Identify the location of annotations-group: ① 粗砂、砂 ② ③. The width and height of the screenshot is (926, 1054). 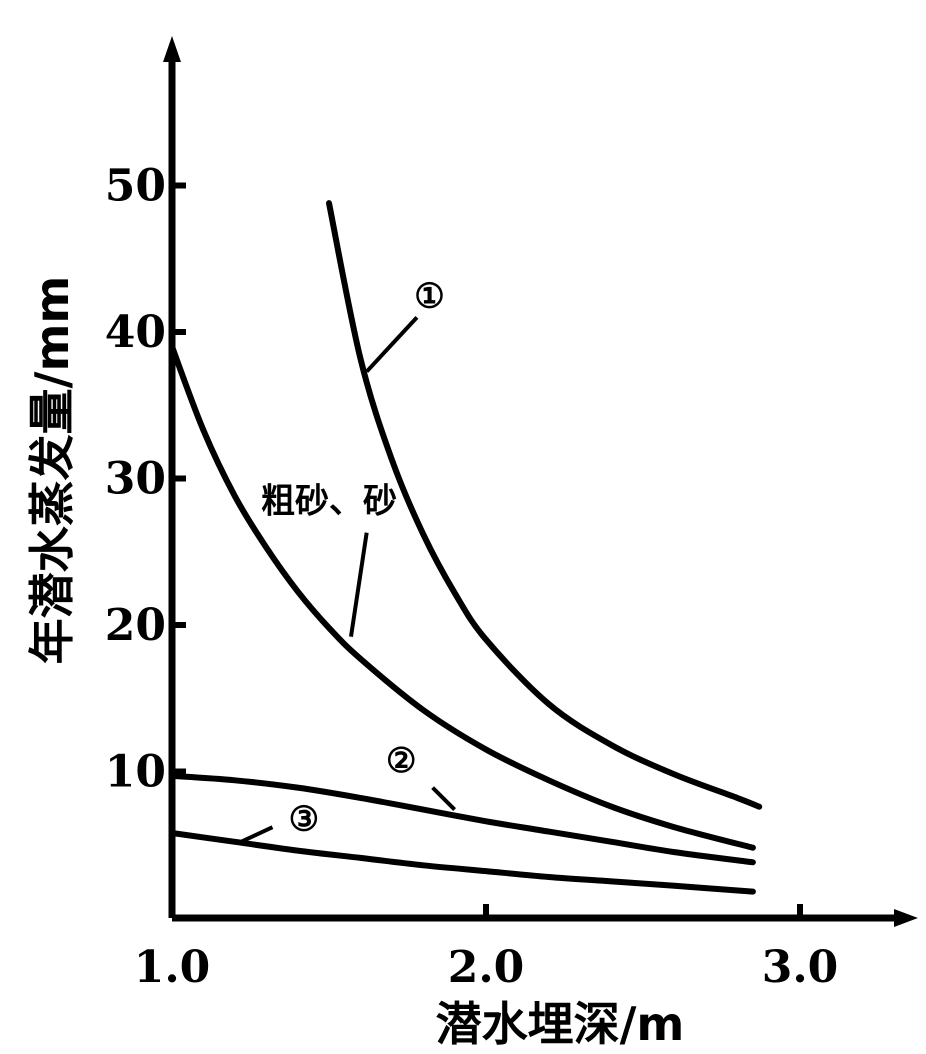
(348, 560).